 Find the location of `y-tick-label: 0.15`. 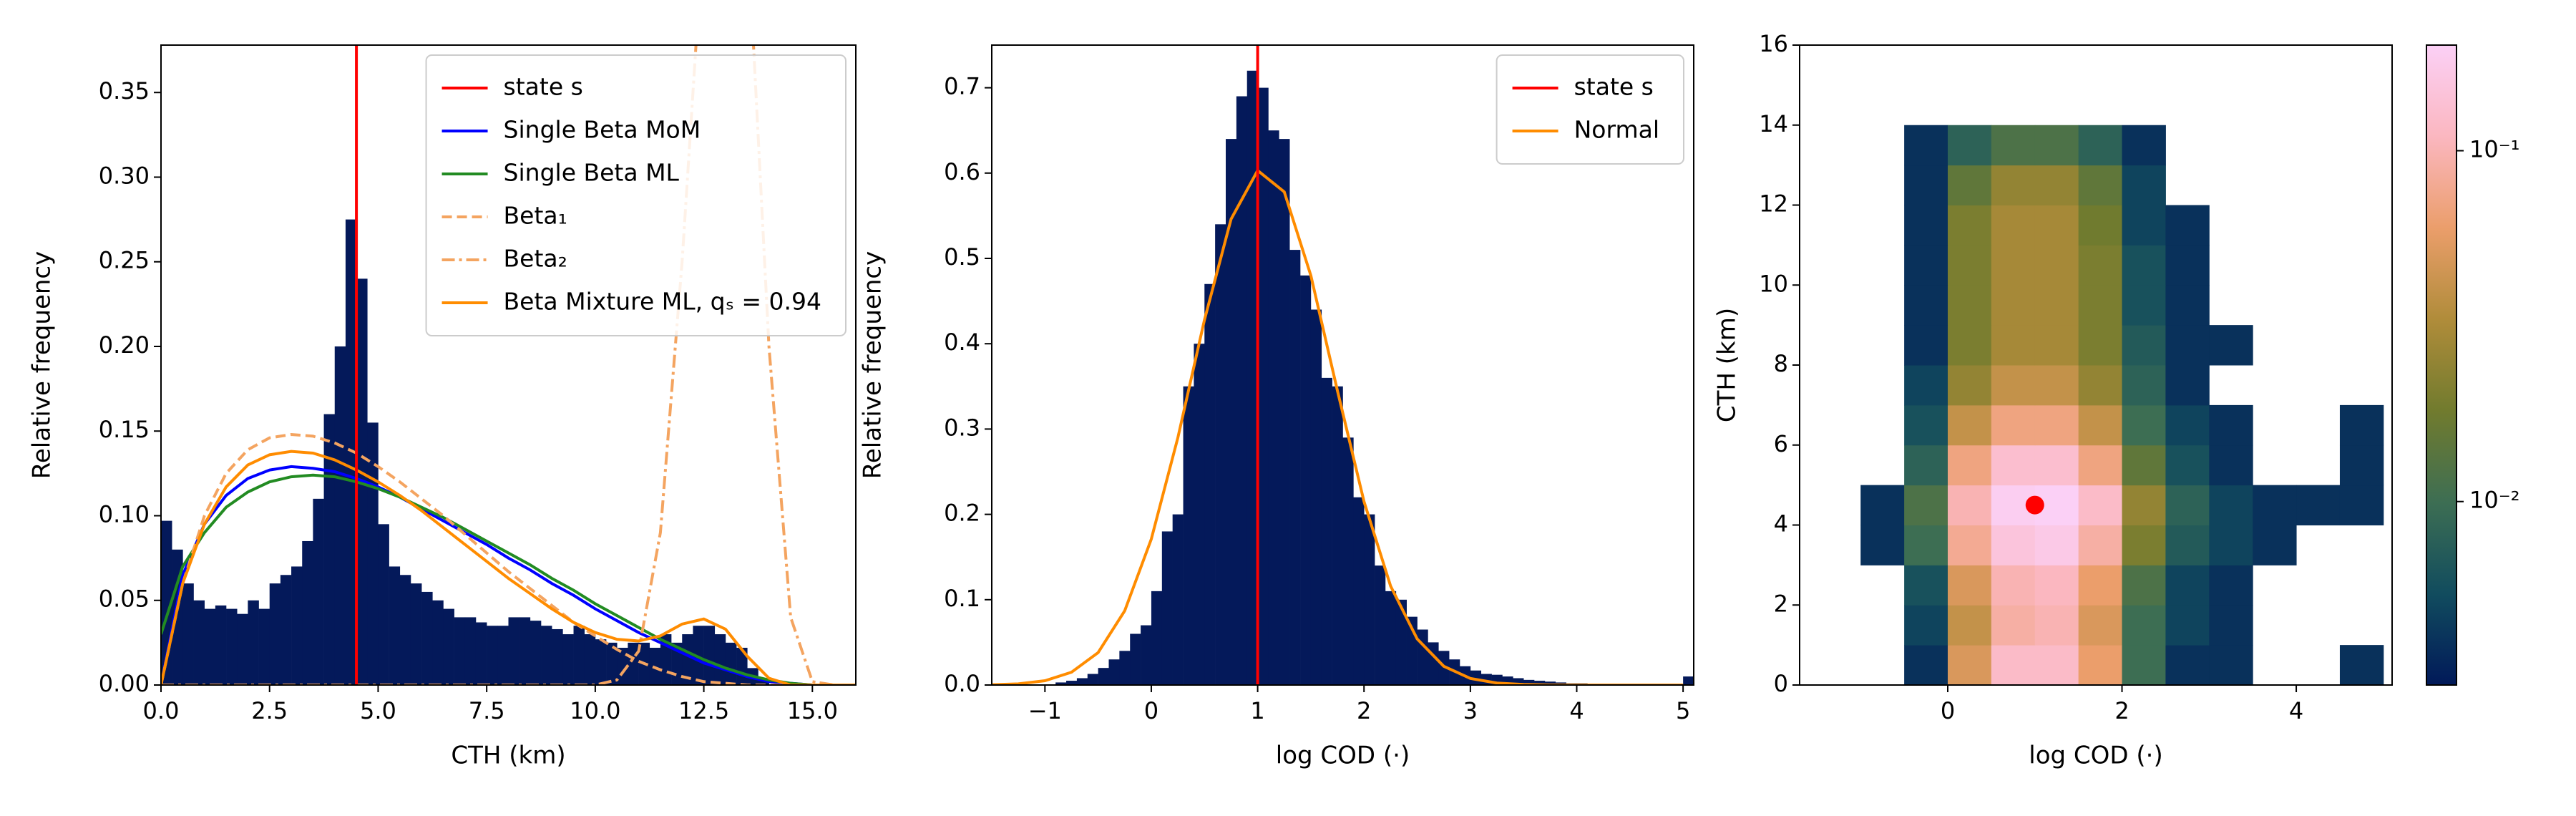

y-tick-label: 0.15 is located at coordinates (124, 429).